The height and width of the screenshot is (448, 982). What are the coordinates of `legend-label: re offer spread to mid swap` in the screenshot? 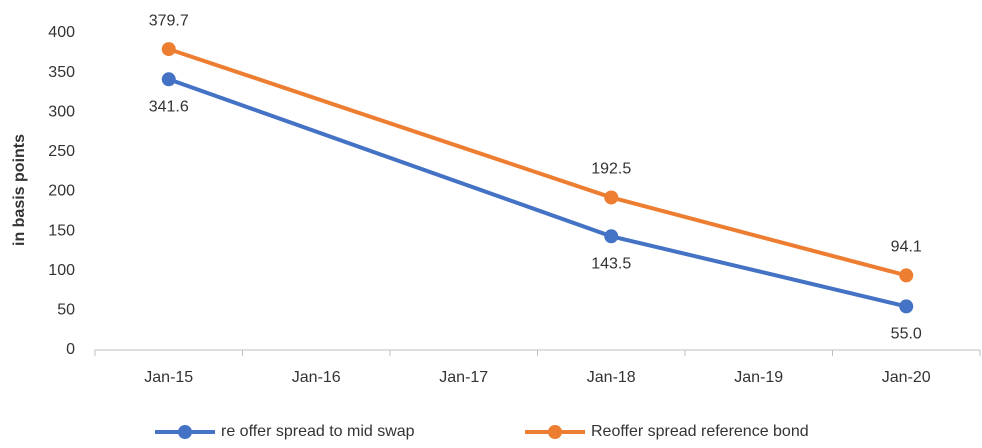 It's located at (318, 431).